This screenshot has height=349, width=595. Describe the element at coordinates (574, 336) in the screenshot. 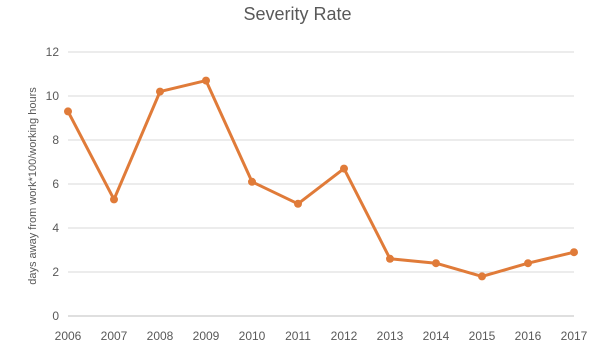

I see `x-tick-label: 2017` at that location.